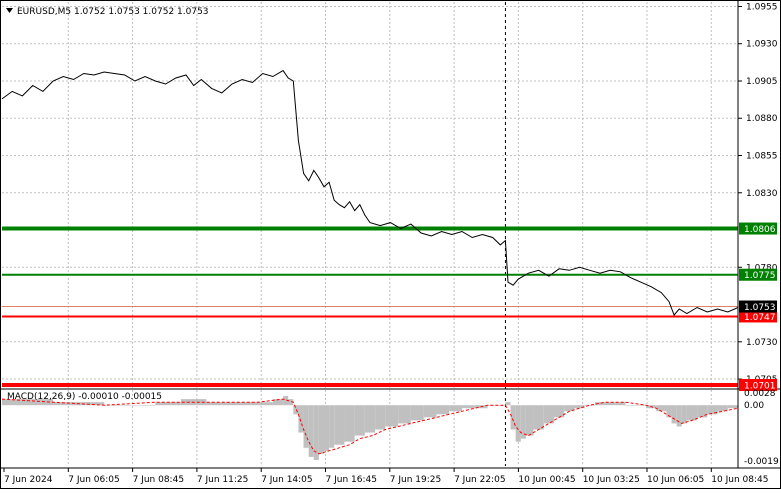 This screenshot has height=493, width=781. Describe the element at coordinates (479, 480) in the screenshot. I see `time-tick-label: 7 Jun 22:05` at that location.